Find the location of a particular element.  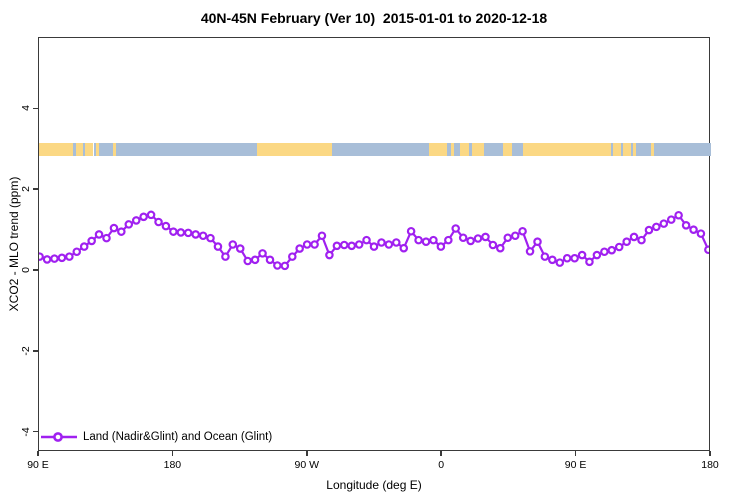

legend-line-marker-icon is located at coordinates (59, 437).